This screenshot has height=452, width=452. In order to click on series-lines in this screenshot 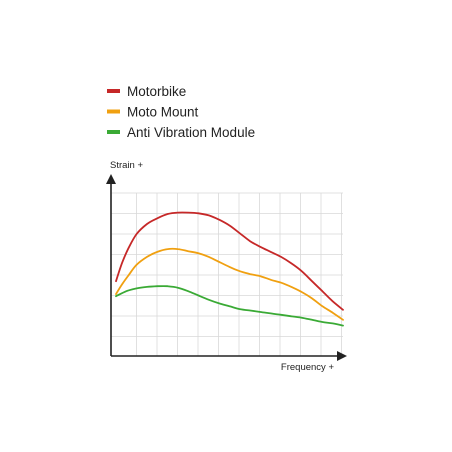, I will do `click(229, 269)`.